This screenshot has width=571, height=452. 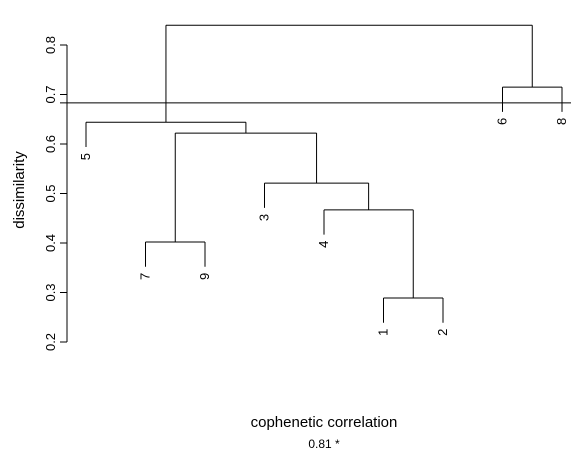 What do you see at coordinates (50, 243) in the screenshot?
I see `y-tick-label: 0.4` at bounding box center [50, 243].